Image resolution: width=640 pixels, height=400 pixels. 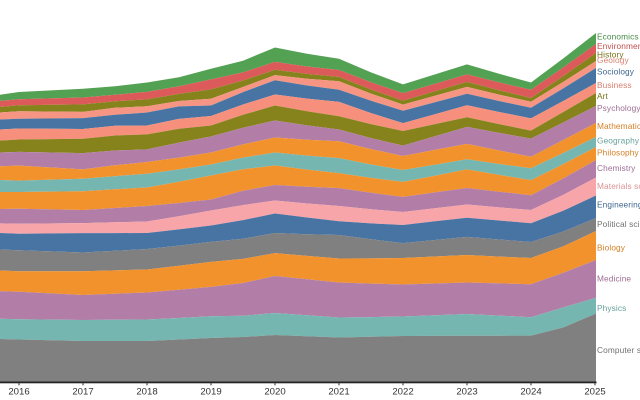 I want to click on svg-text: Geology, so click(x=613, y=60).